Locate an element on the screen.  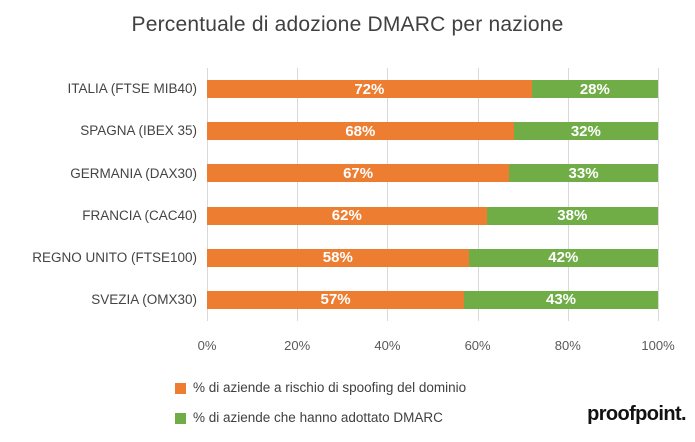
bar-segment: 43% is located at coordinates (561, 299).